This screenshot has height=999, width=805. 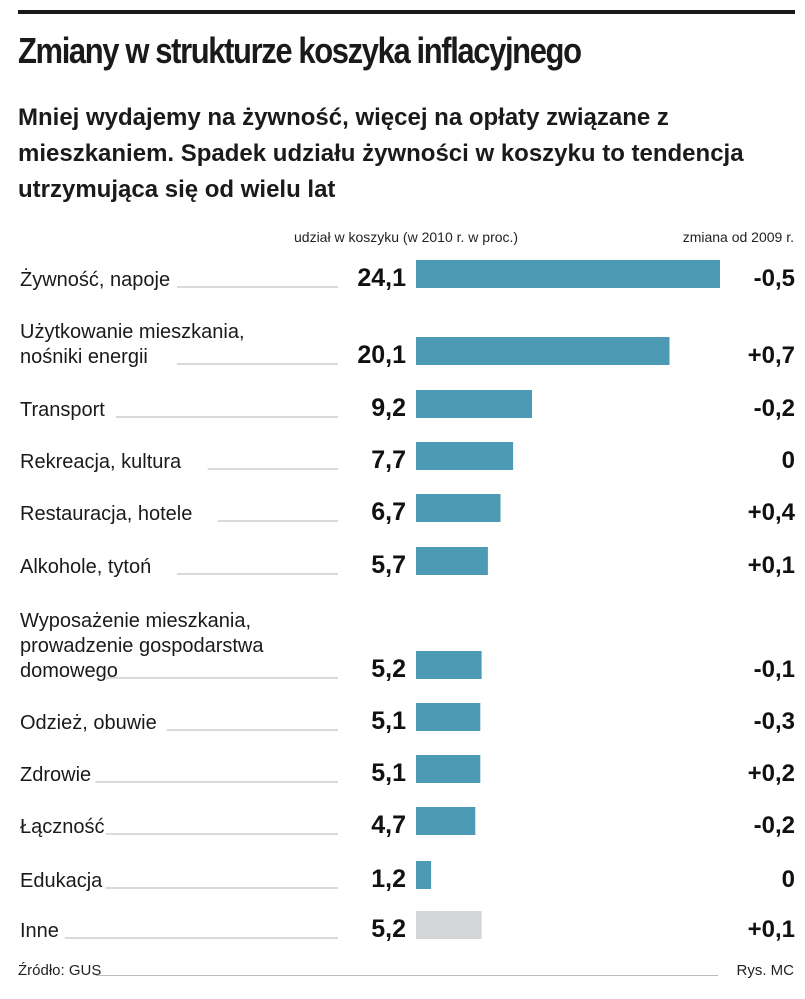 What do you see at coordinates (62, 410) in the screenshot?
I see `category-label: Transport` at bounding box center [62, 410].